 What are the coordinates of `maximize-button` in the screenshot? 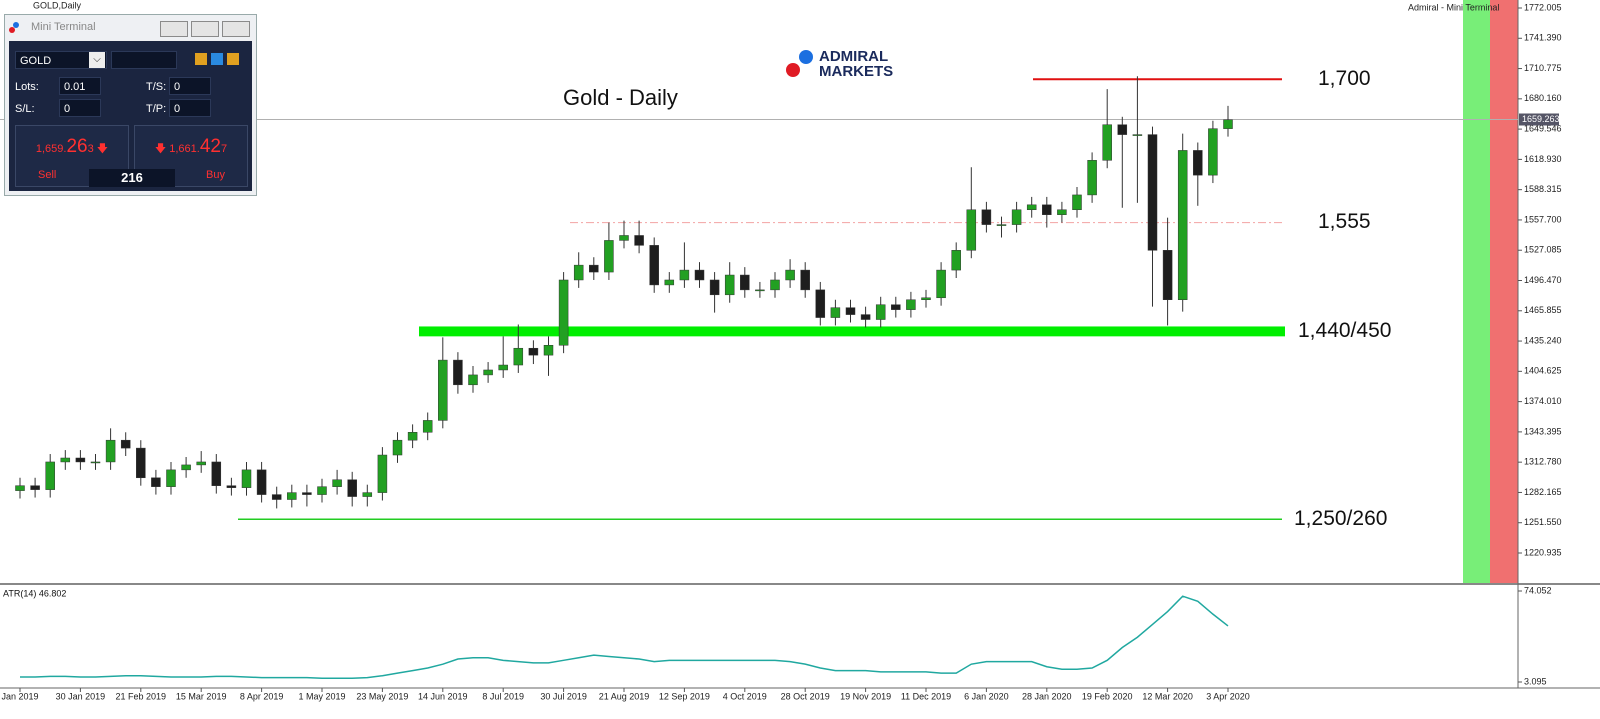 It's located at (205, 29).